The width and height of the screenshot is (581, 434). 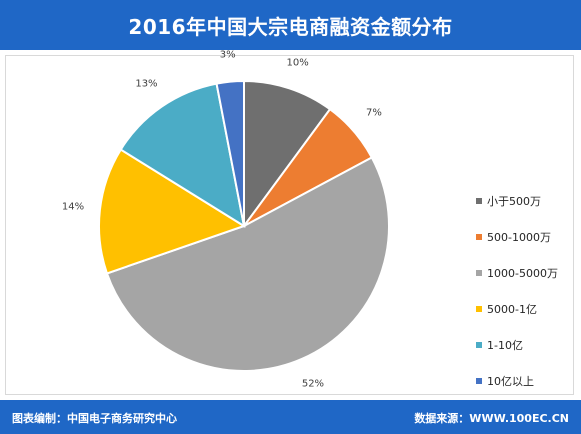 What do you see at coordinates (374, 113) in the screenshot?
I see `slice-percentage-label: 7%` at bounding box center [374, 113].